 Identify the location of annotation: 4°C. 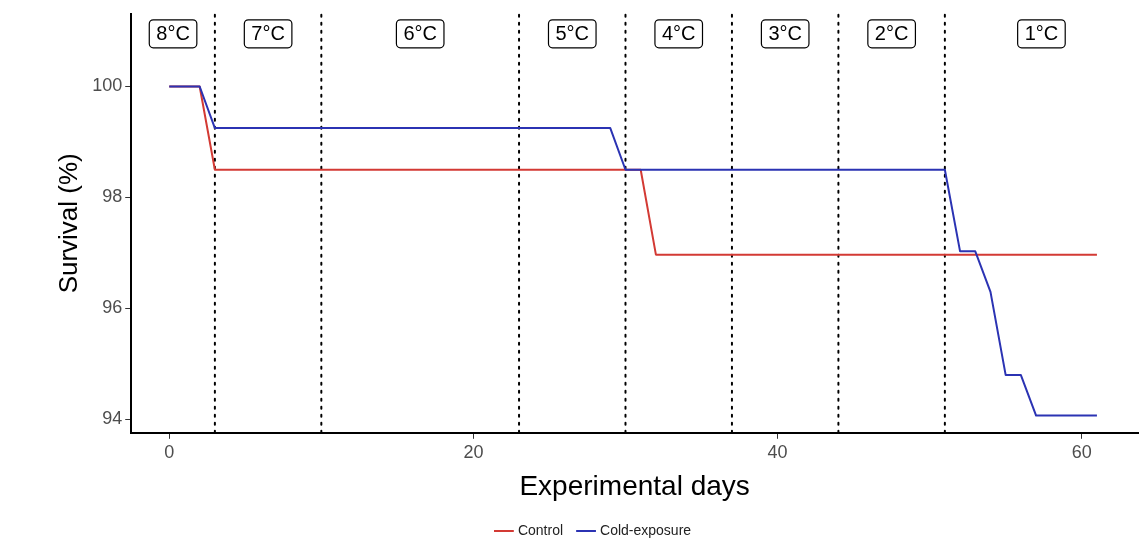
(678, 33).